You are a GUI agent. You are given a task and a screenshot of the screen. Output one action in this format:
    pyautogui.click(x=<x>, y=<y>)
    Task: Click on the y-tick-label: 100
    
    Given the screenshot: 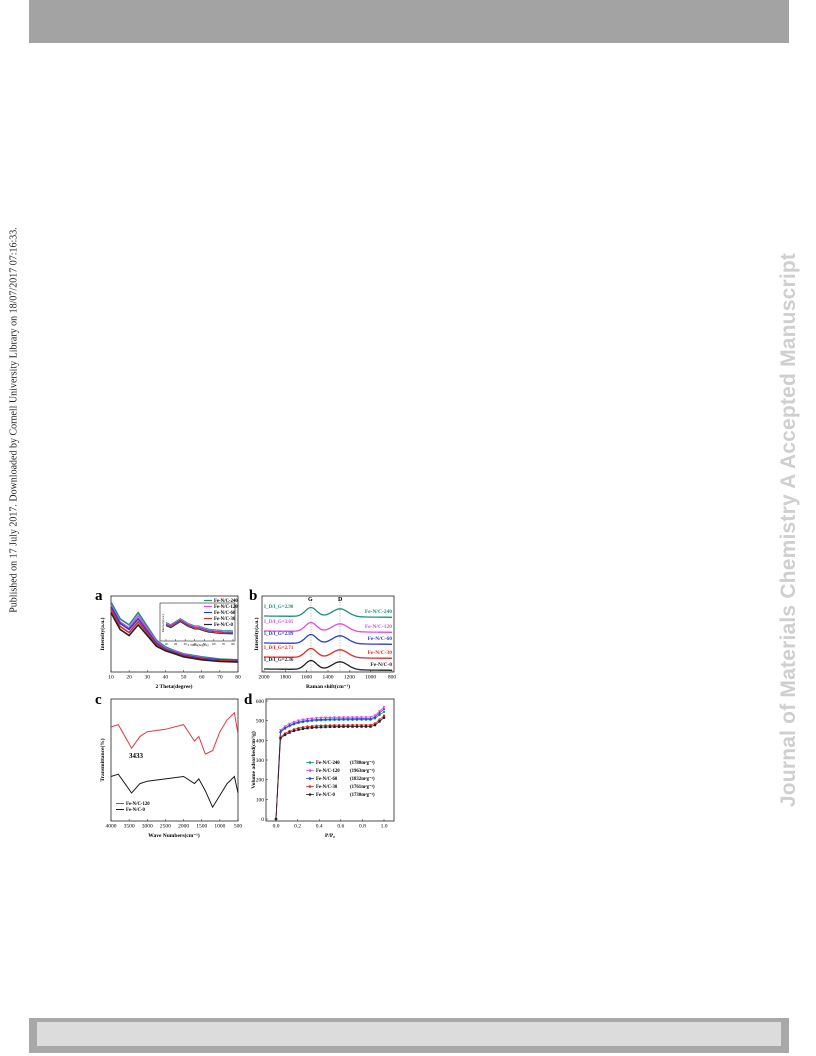 What is the action you would take?
    pyautogui.click(x=260, y=800)
    